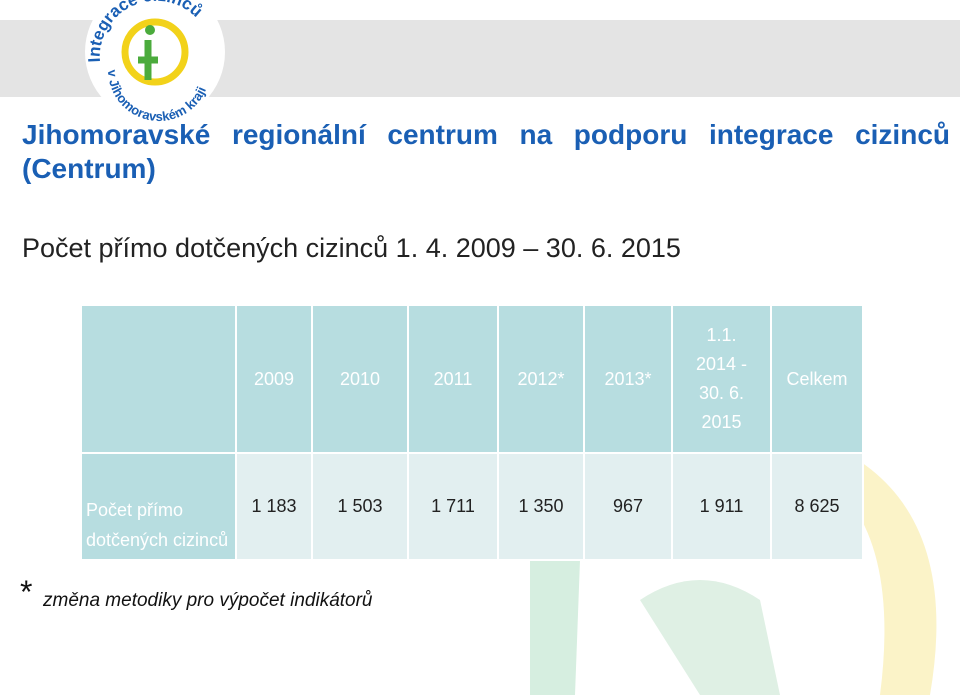 The image size is (960, 695). What do you see at coordinates (158, 506) in the screenshot?
I see `row-header: Počet přímo dotčených cizinců` at bounding box center [158, 506].